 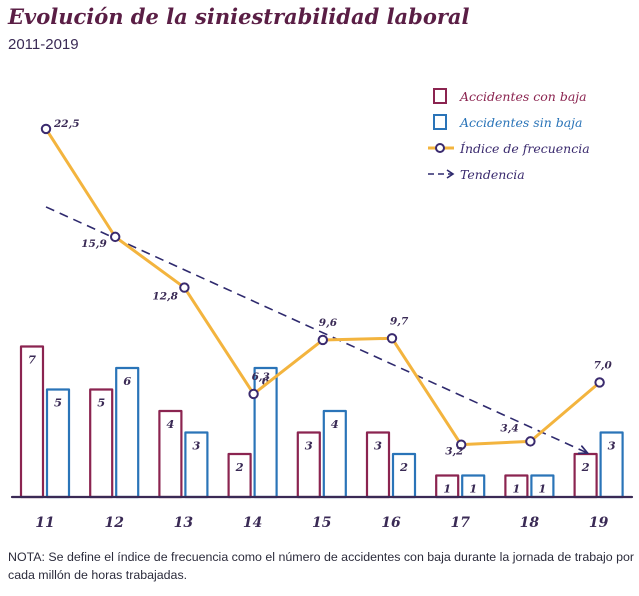 What do you see at coordinates (585, 467) in the screenshot?
I see `bar-con-baja-label-19: 2` at bounding box center [585, 467].